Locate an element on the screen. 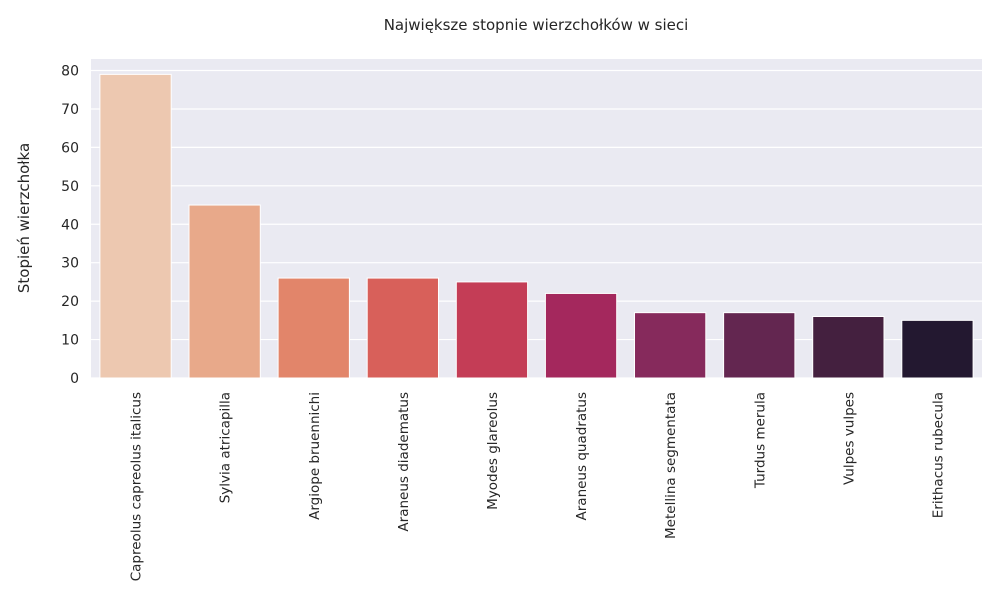 Image resolution: width=1000 pixels, height=600 pixels. x-tick-label: Vulpes vulpes is located at coordinates (849, 438).